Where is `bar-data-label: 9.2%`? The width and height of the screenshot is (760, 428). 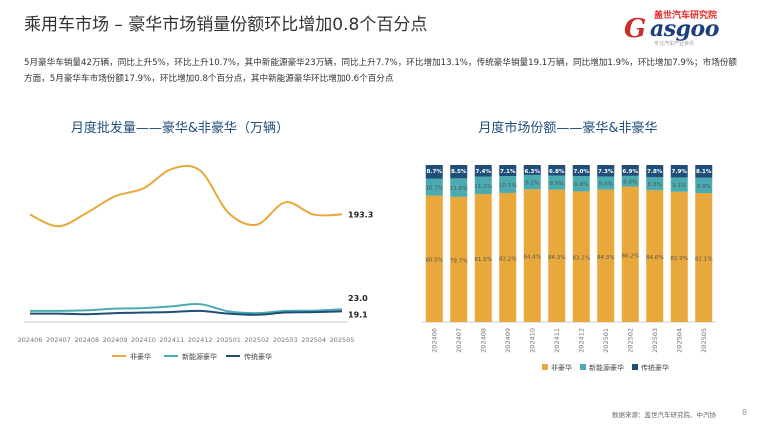 bar-data-label: 9.2% is located at coordinates (532, 184).